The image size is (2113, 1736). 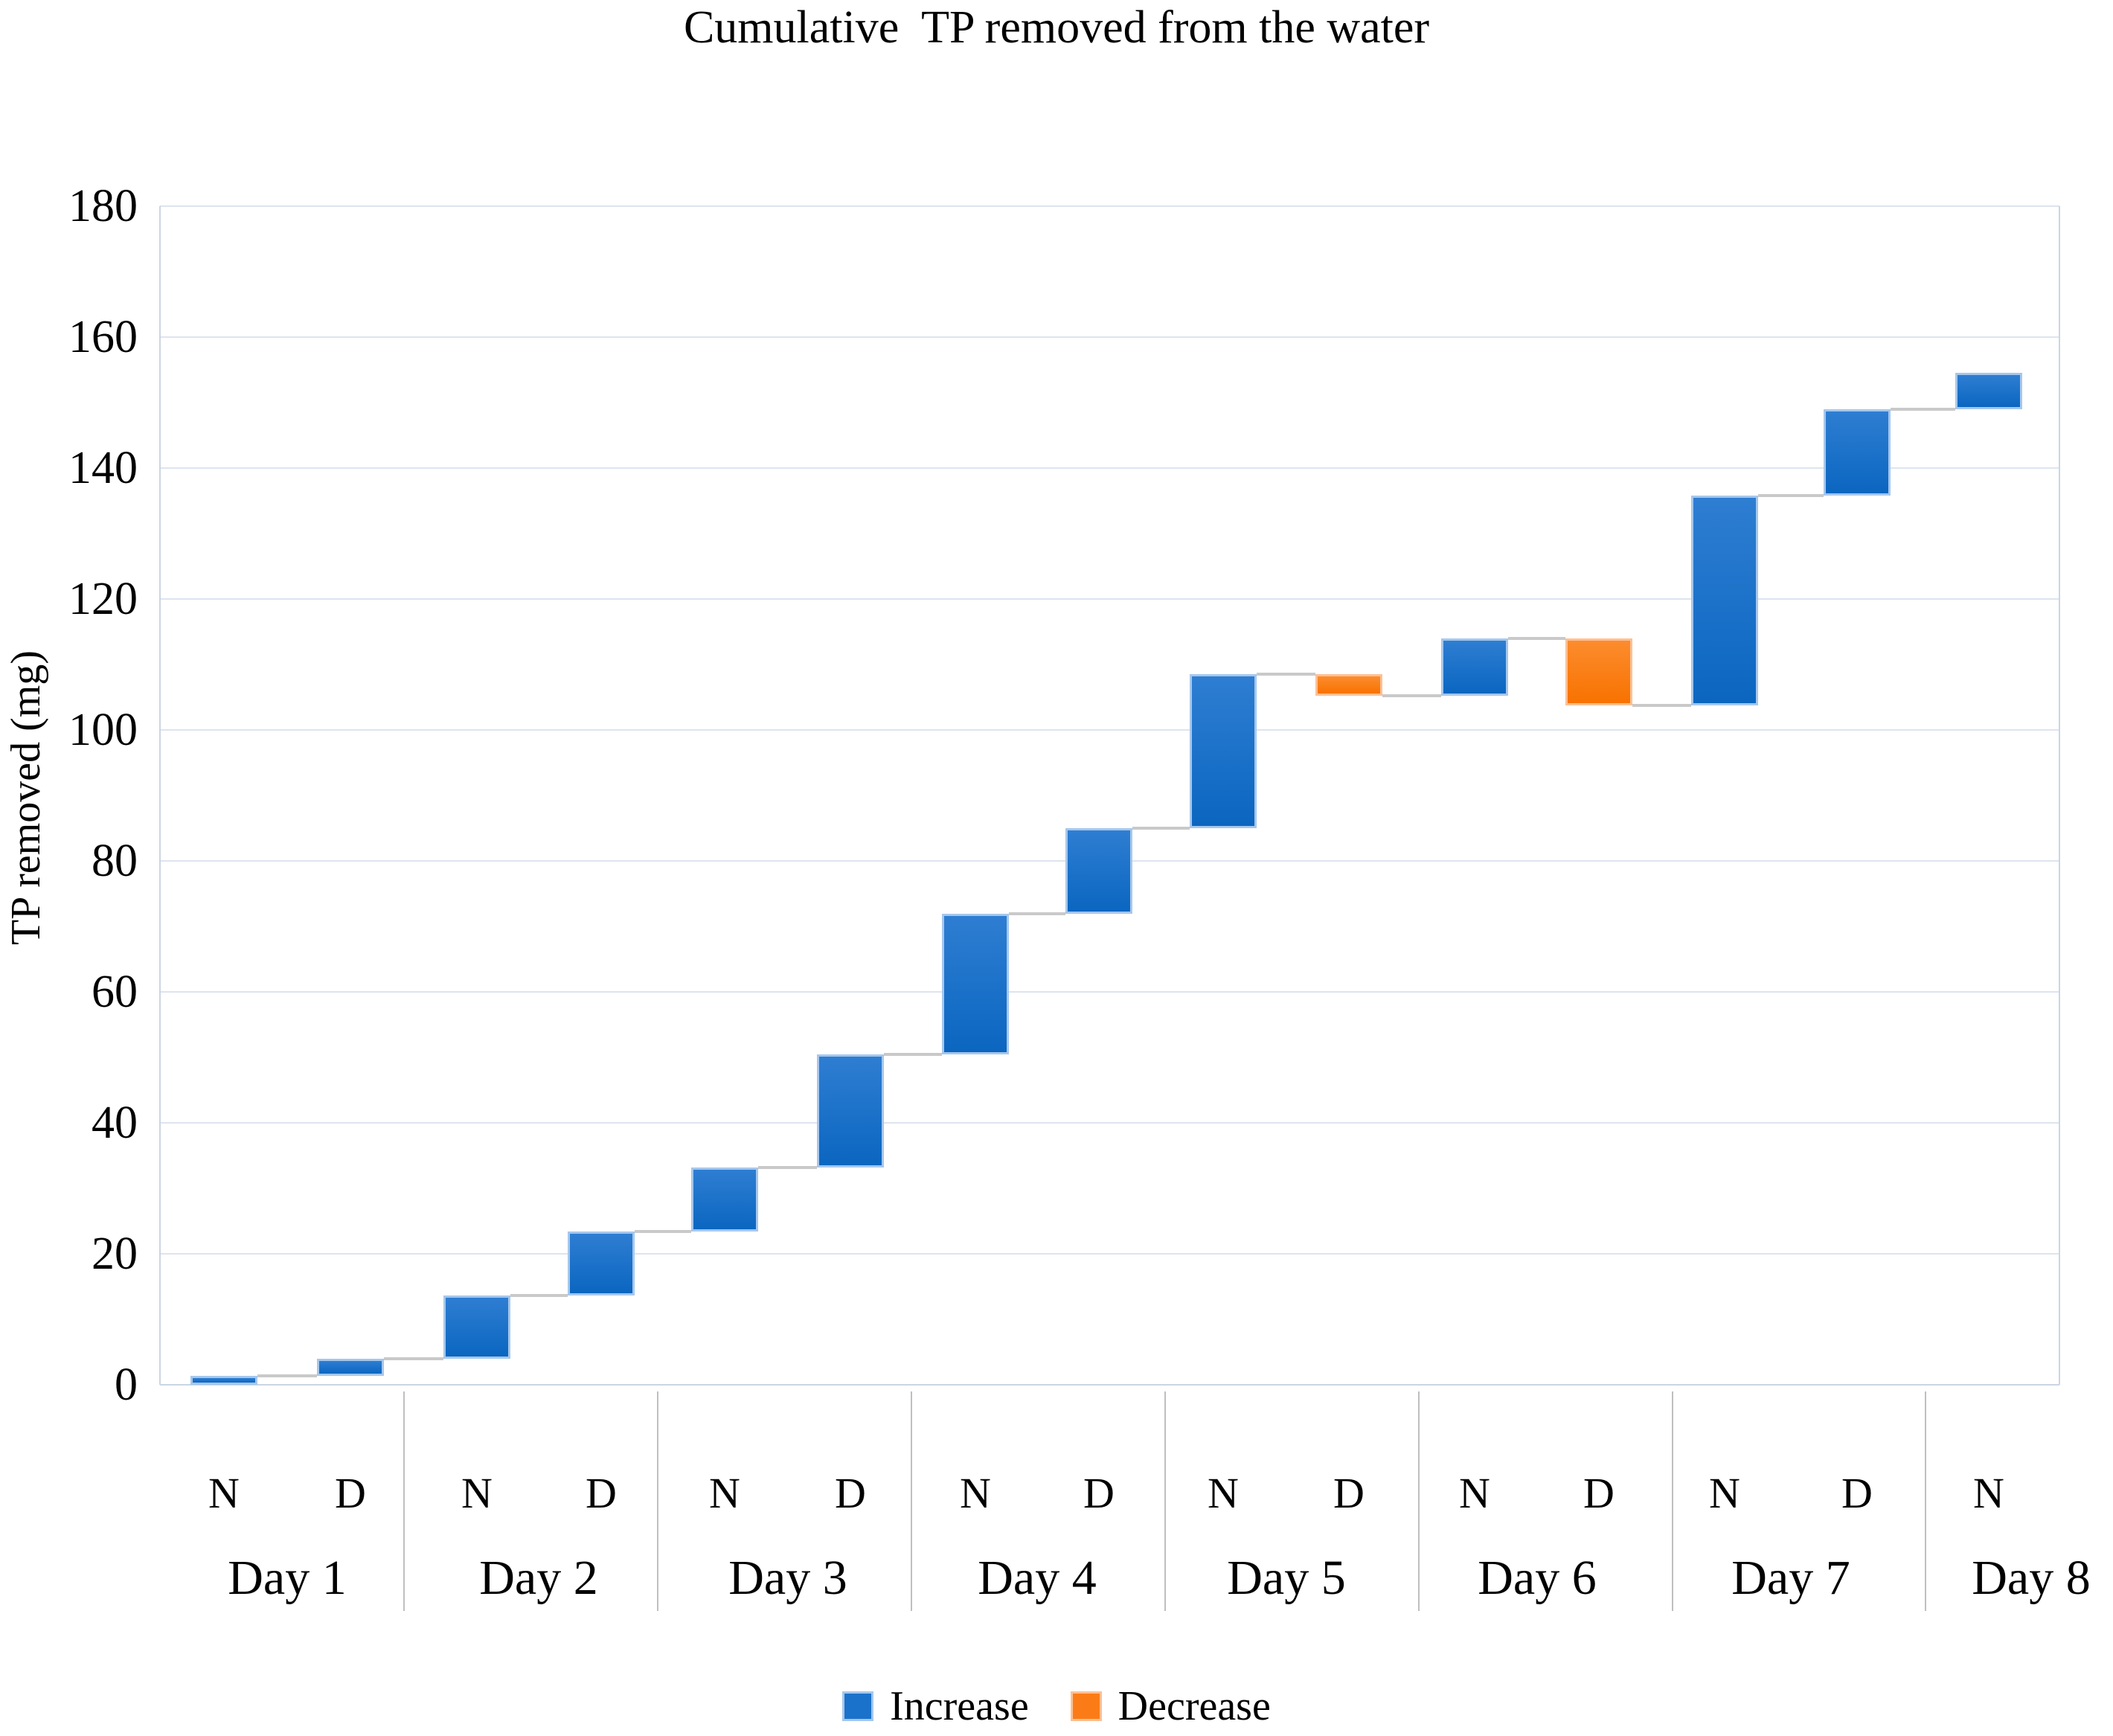 I want to click on y-tick-label-0: 0, so click(x=126, y=1385).